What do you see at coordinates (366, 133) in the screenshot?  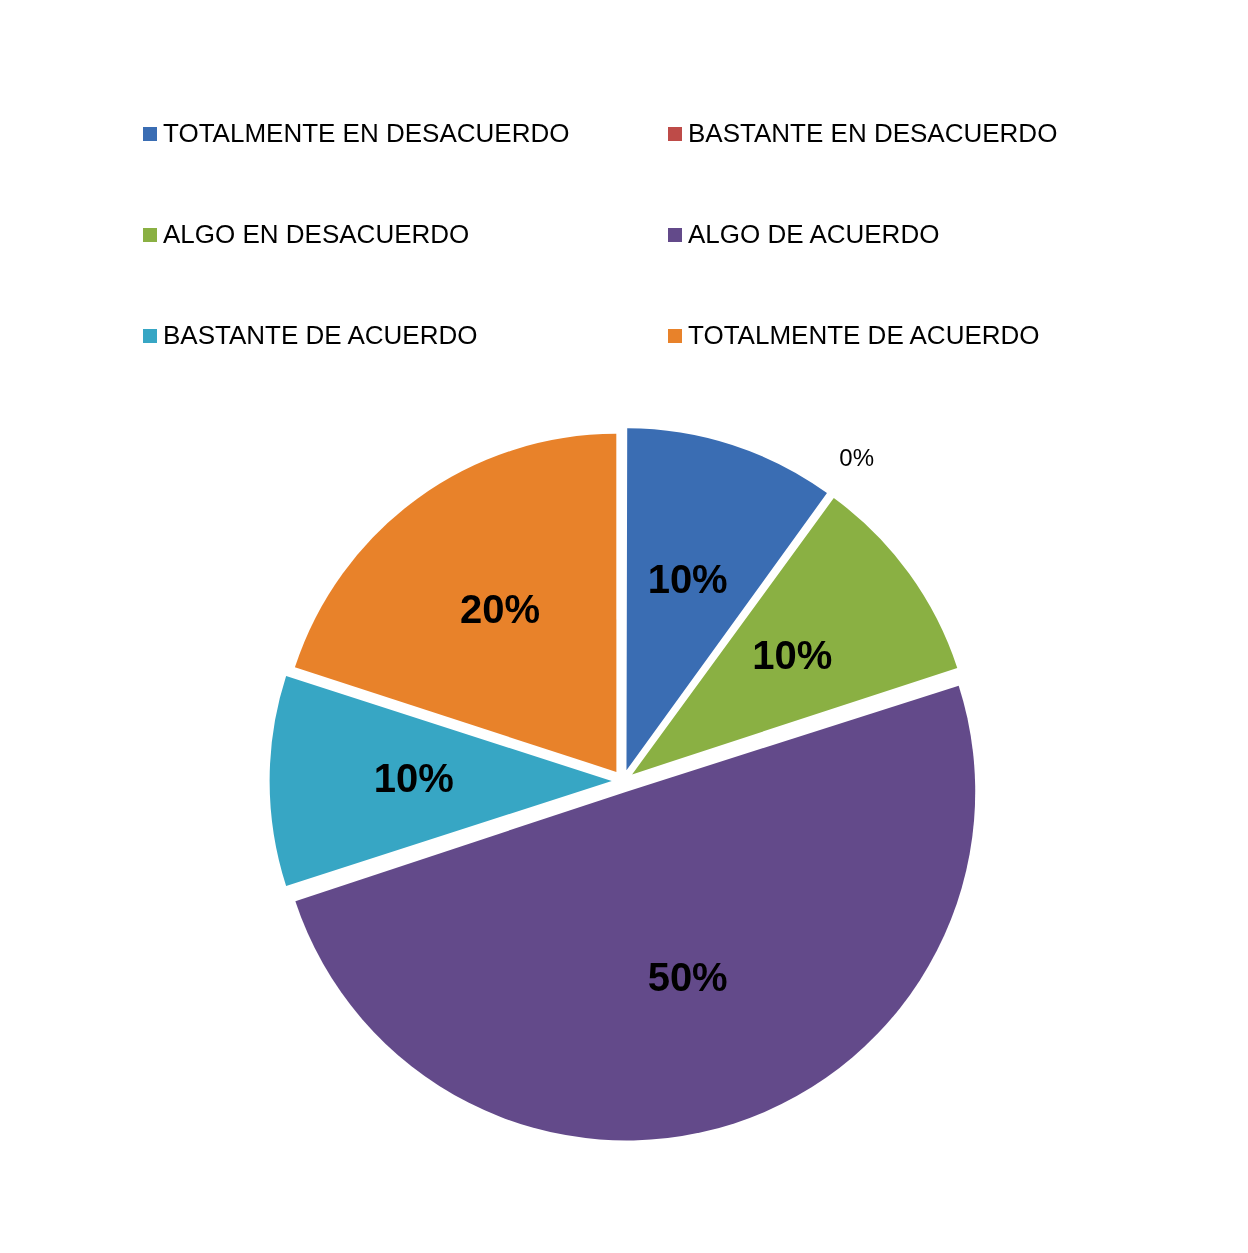 I see `legend-label: TOTALMENTE EN DESACUERDO` at bounding box center [366, 133].